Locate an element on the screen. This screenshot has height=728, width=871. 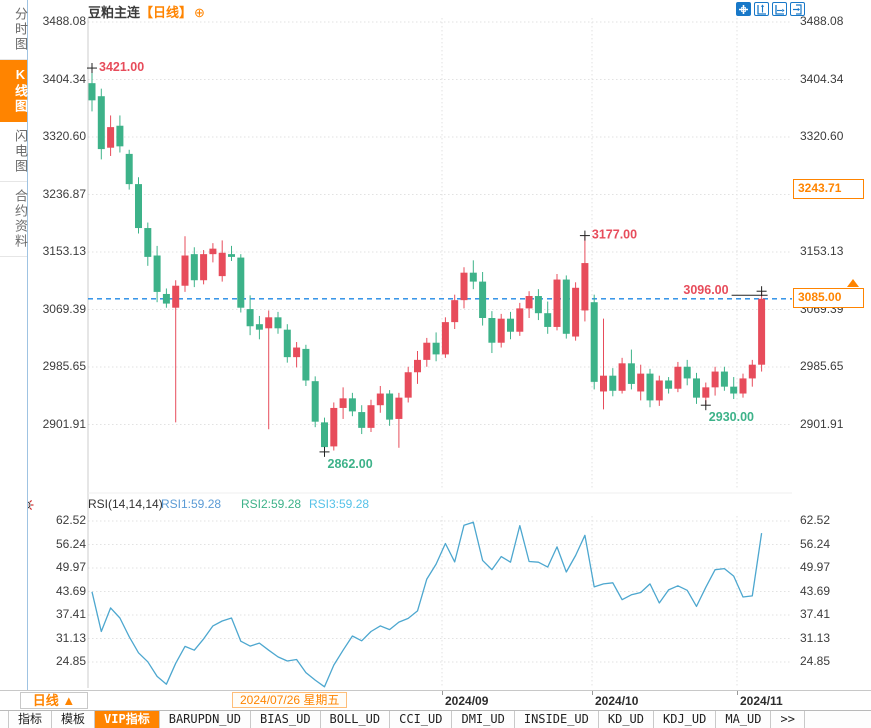
y-axis-zoom-icon is located at coordinates (761, 9).